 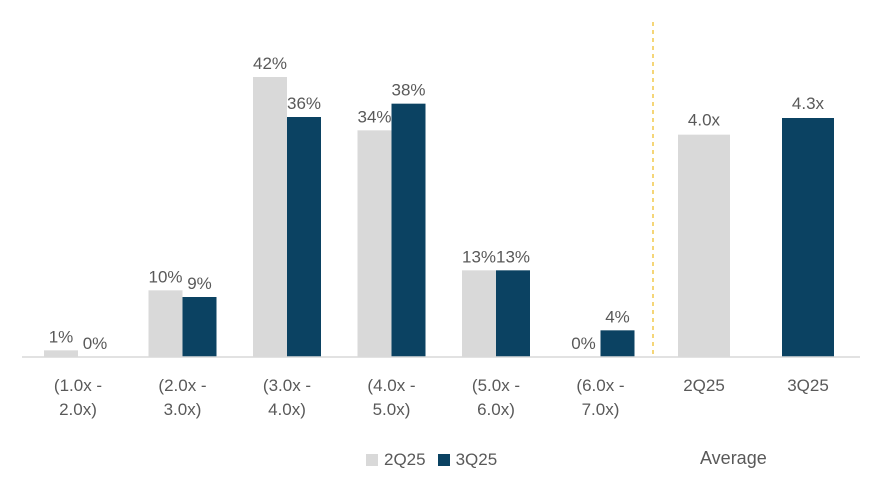 I want to click on category-label-1-line-1: 3.0x), so click(x=183, y=409).